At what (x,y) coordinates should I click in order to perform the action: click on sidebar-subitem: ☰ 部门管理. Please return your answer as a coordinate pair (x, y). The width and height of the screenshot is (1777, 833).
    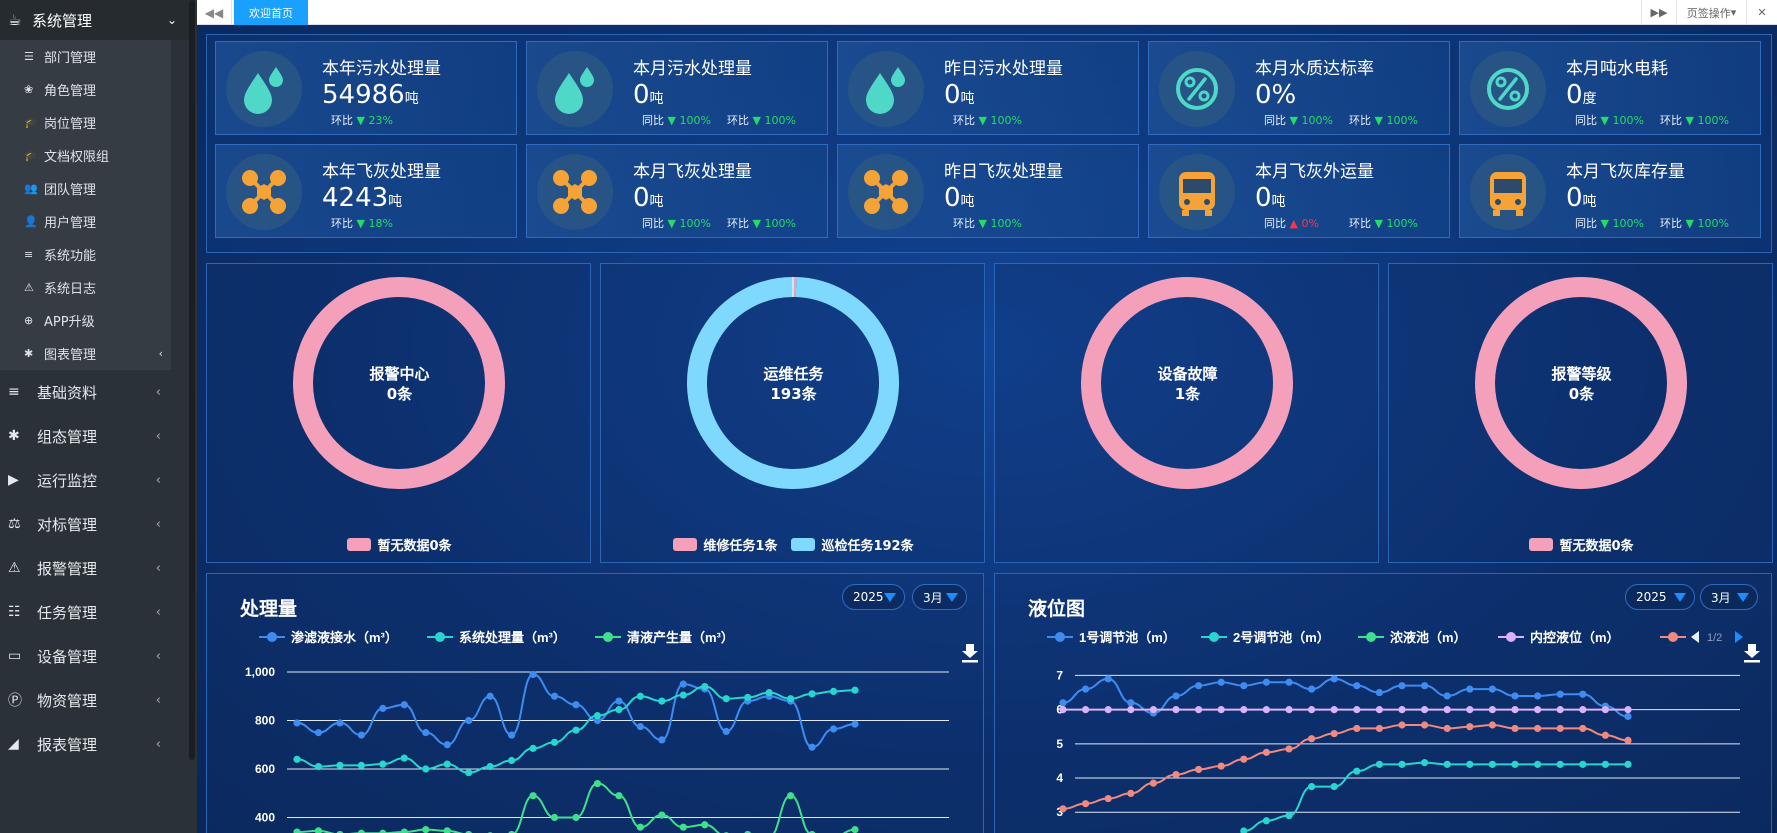
    Looking at the image, I should click on (85, 56).